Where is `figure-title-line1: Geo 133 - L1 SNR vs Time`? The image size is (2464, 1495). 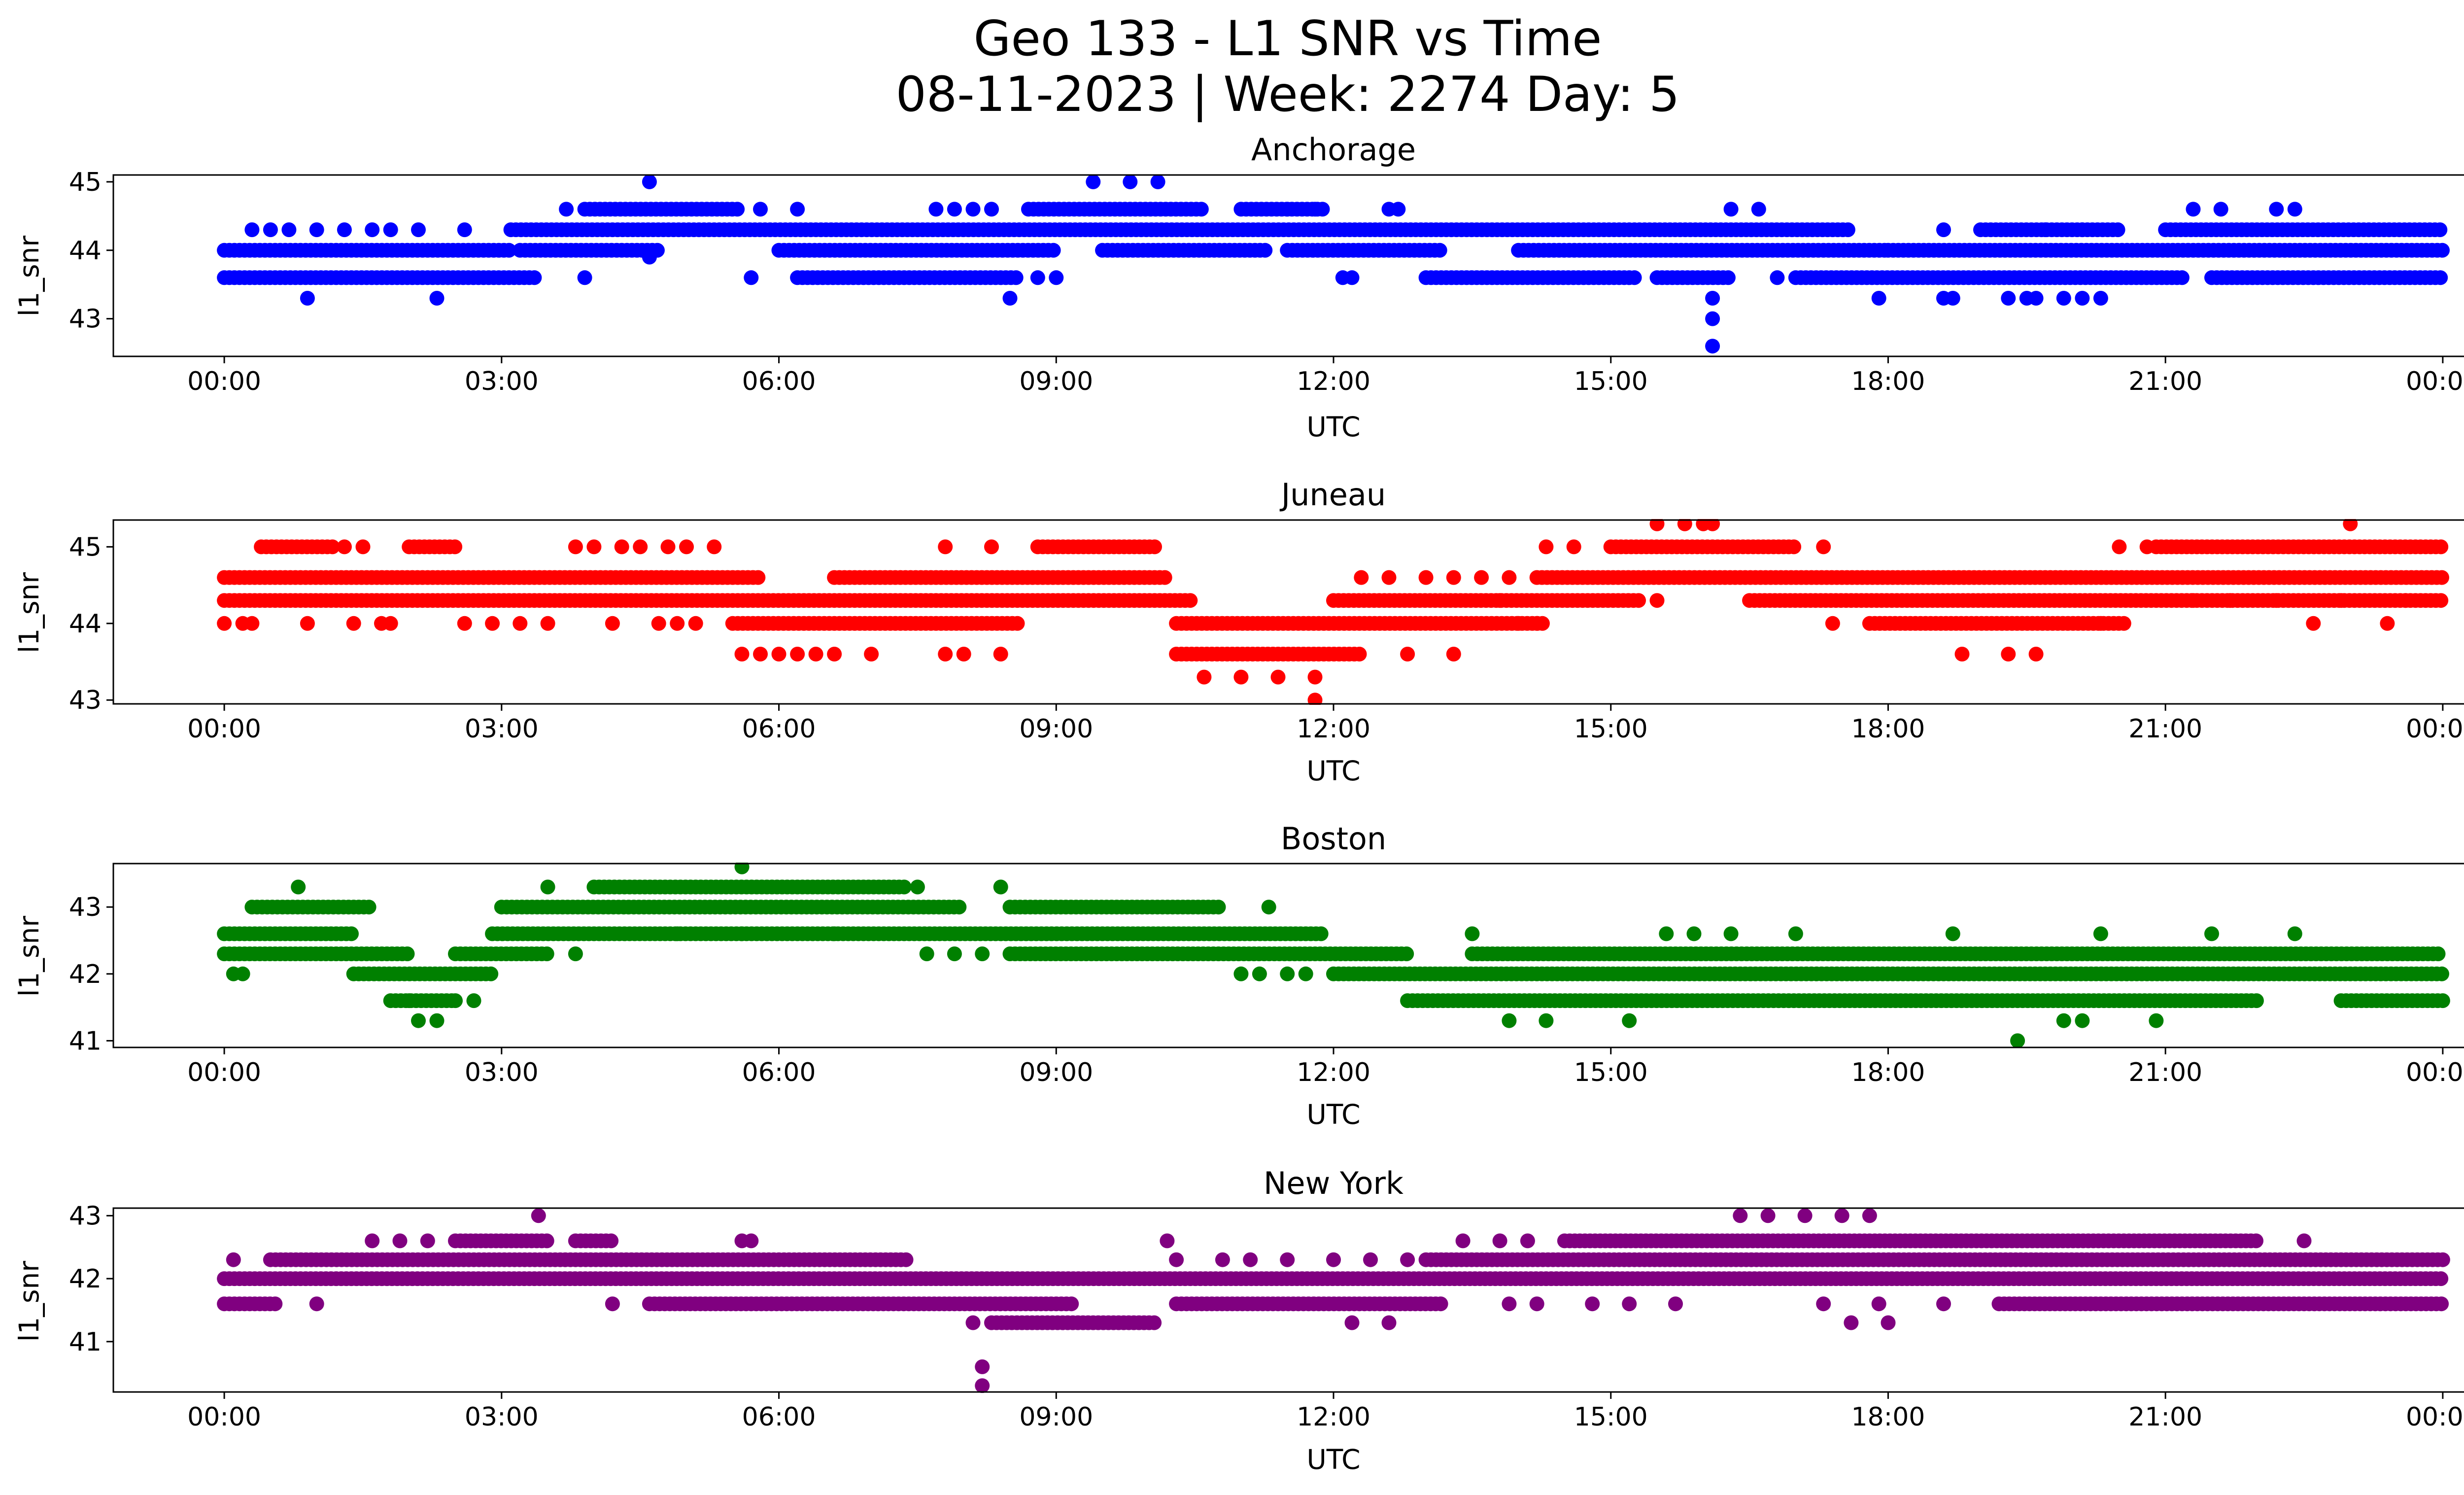 figure-title-line1: Geo 133 - L1 SNR vs Time is located at coordinates (1288, 39).